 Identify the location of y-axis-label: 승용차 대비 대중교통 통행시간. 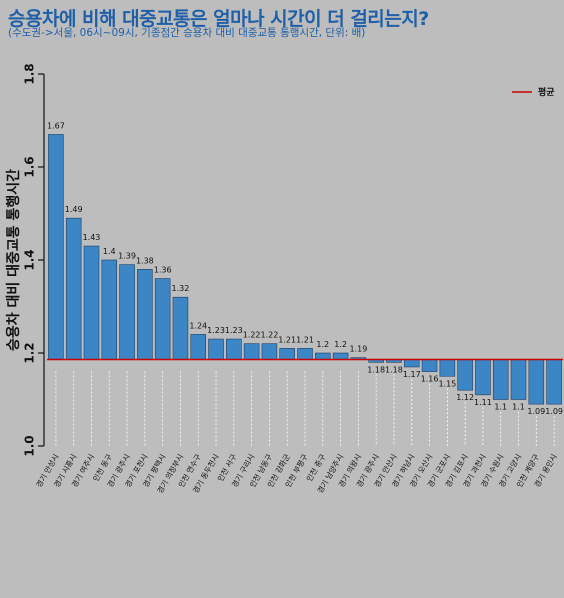
(13, 260).